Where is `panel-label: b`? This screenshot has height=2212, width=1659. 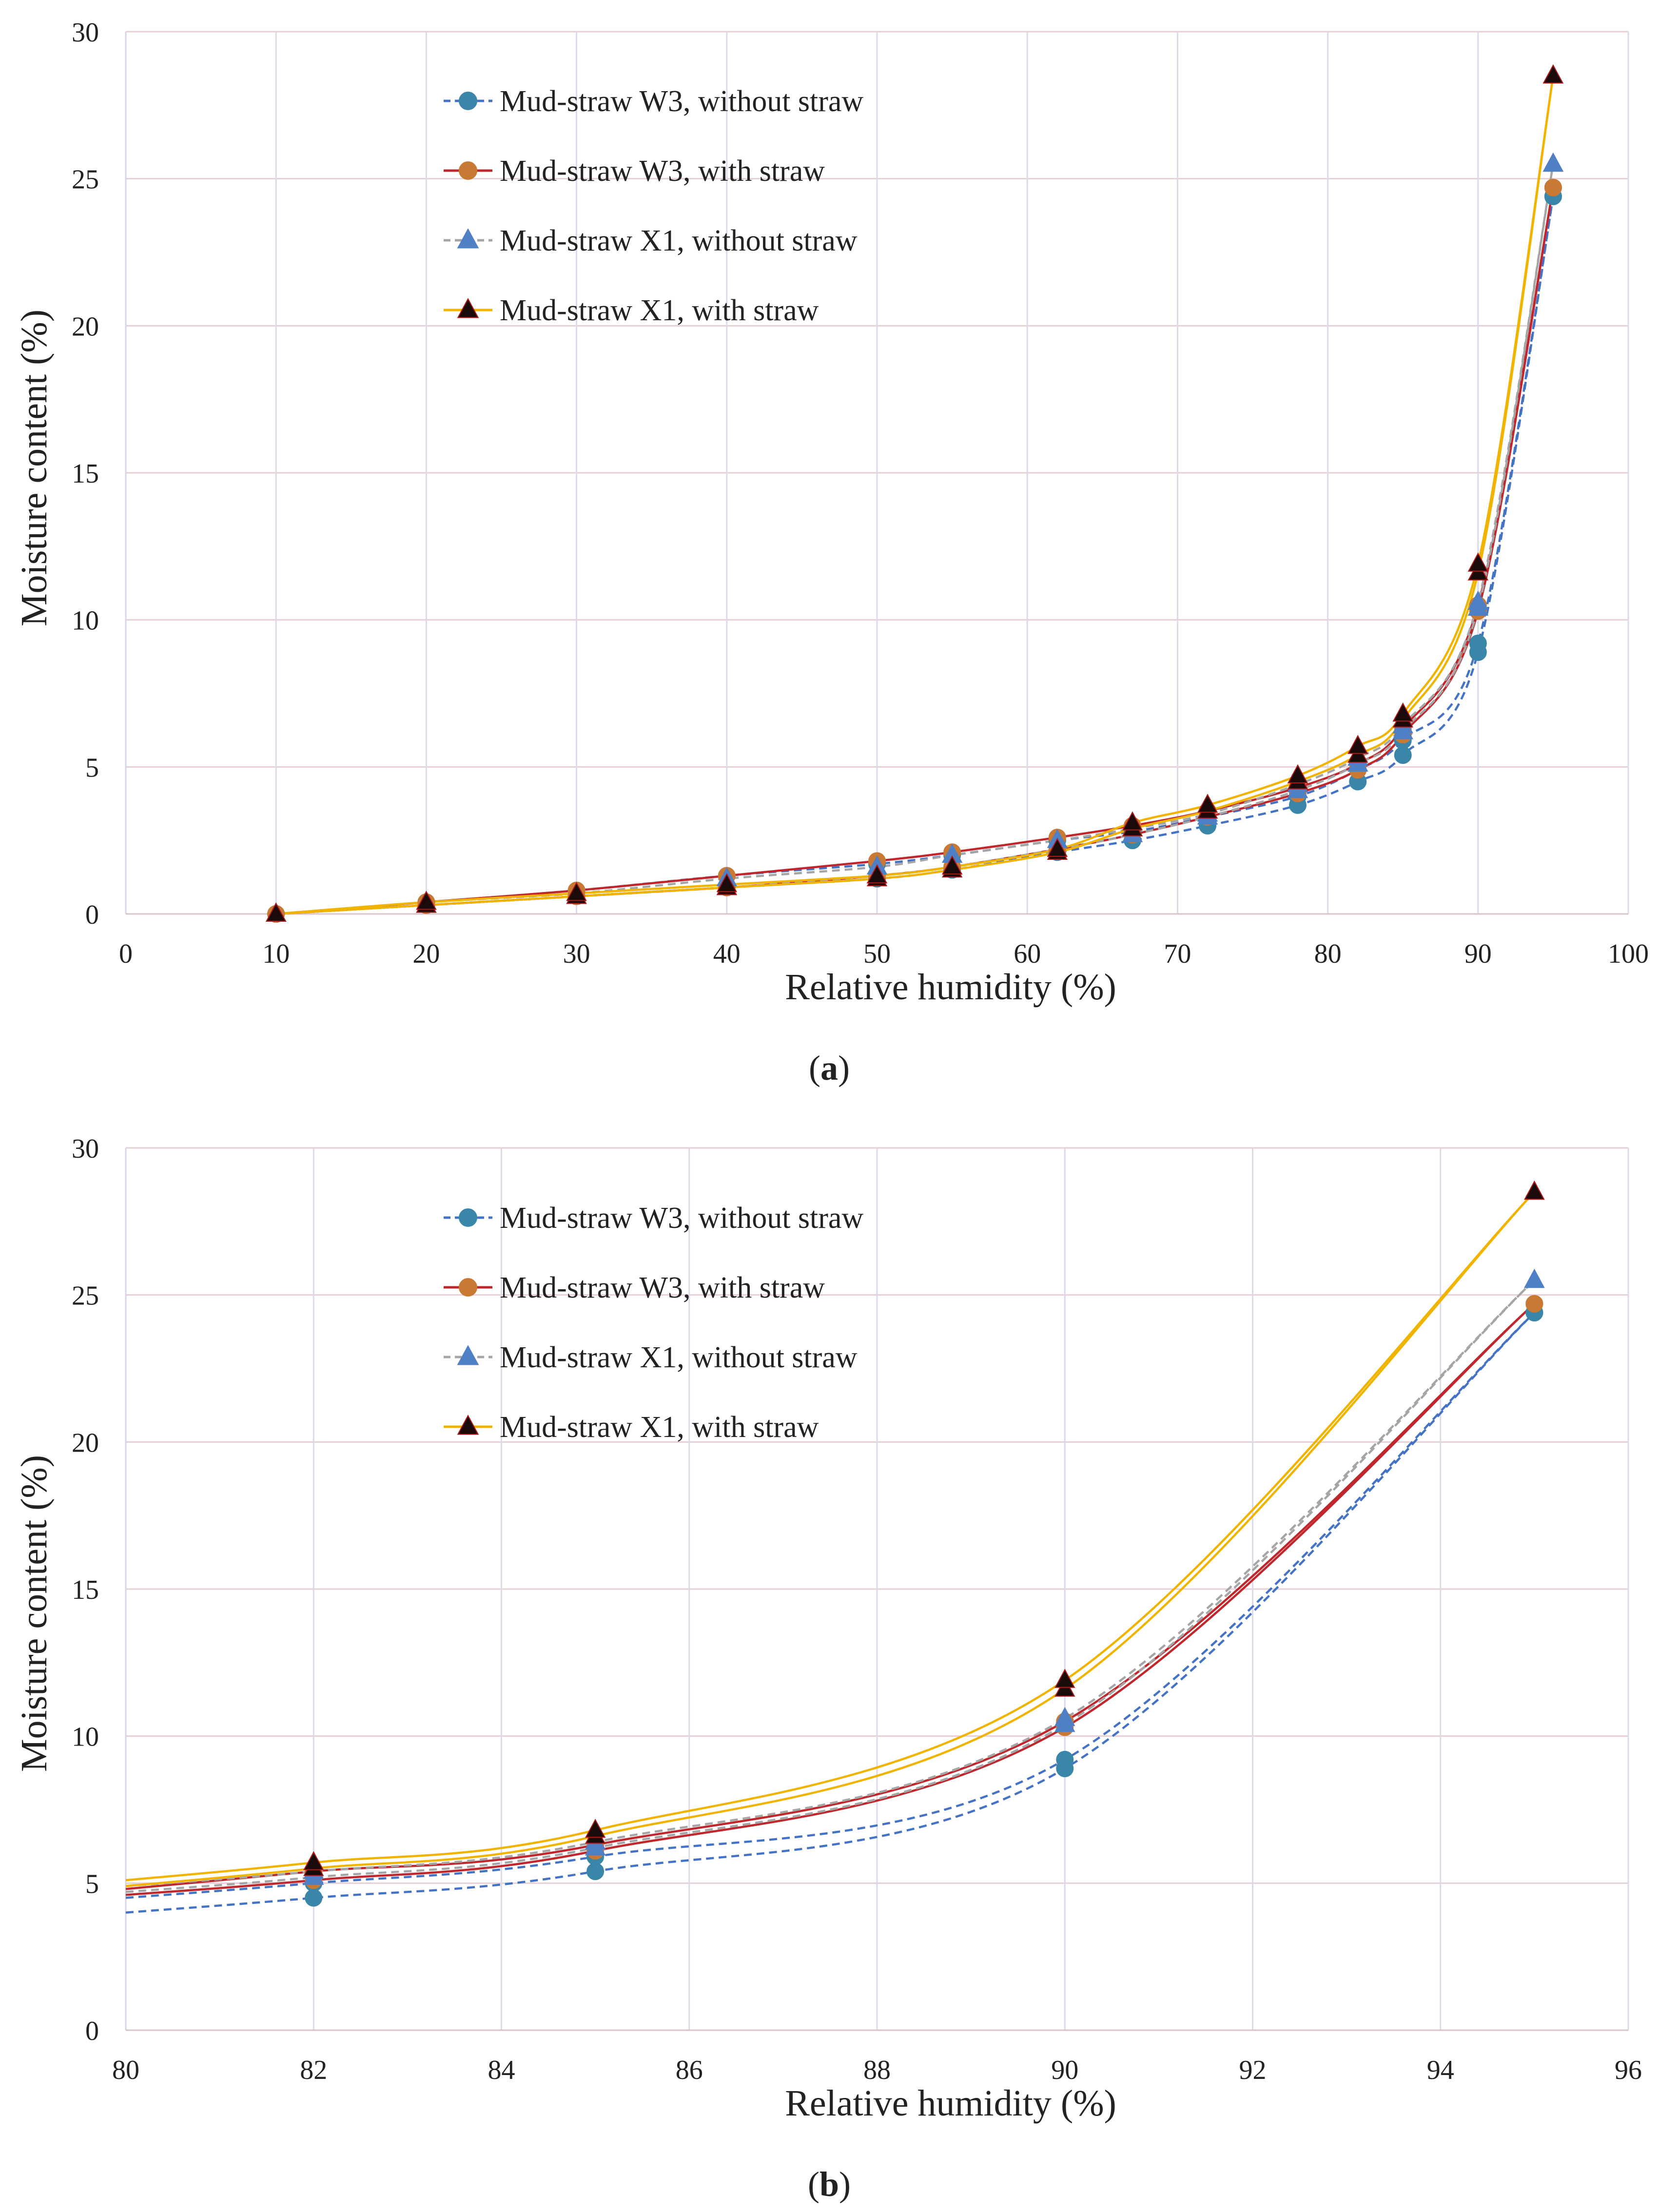
panel-label: b is located at coordinates (829, 2184).